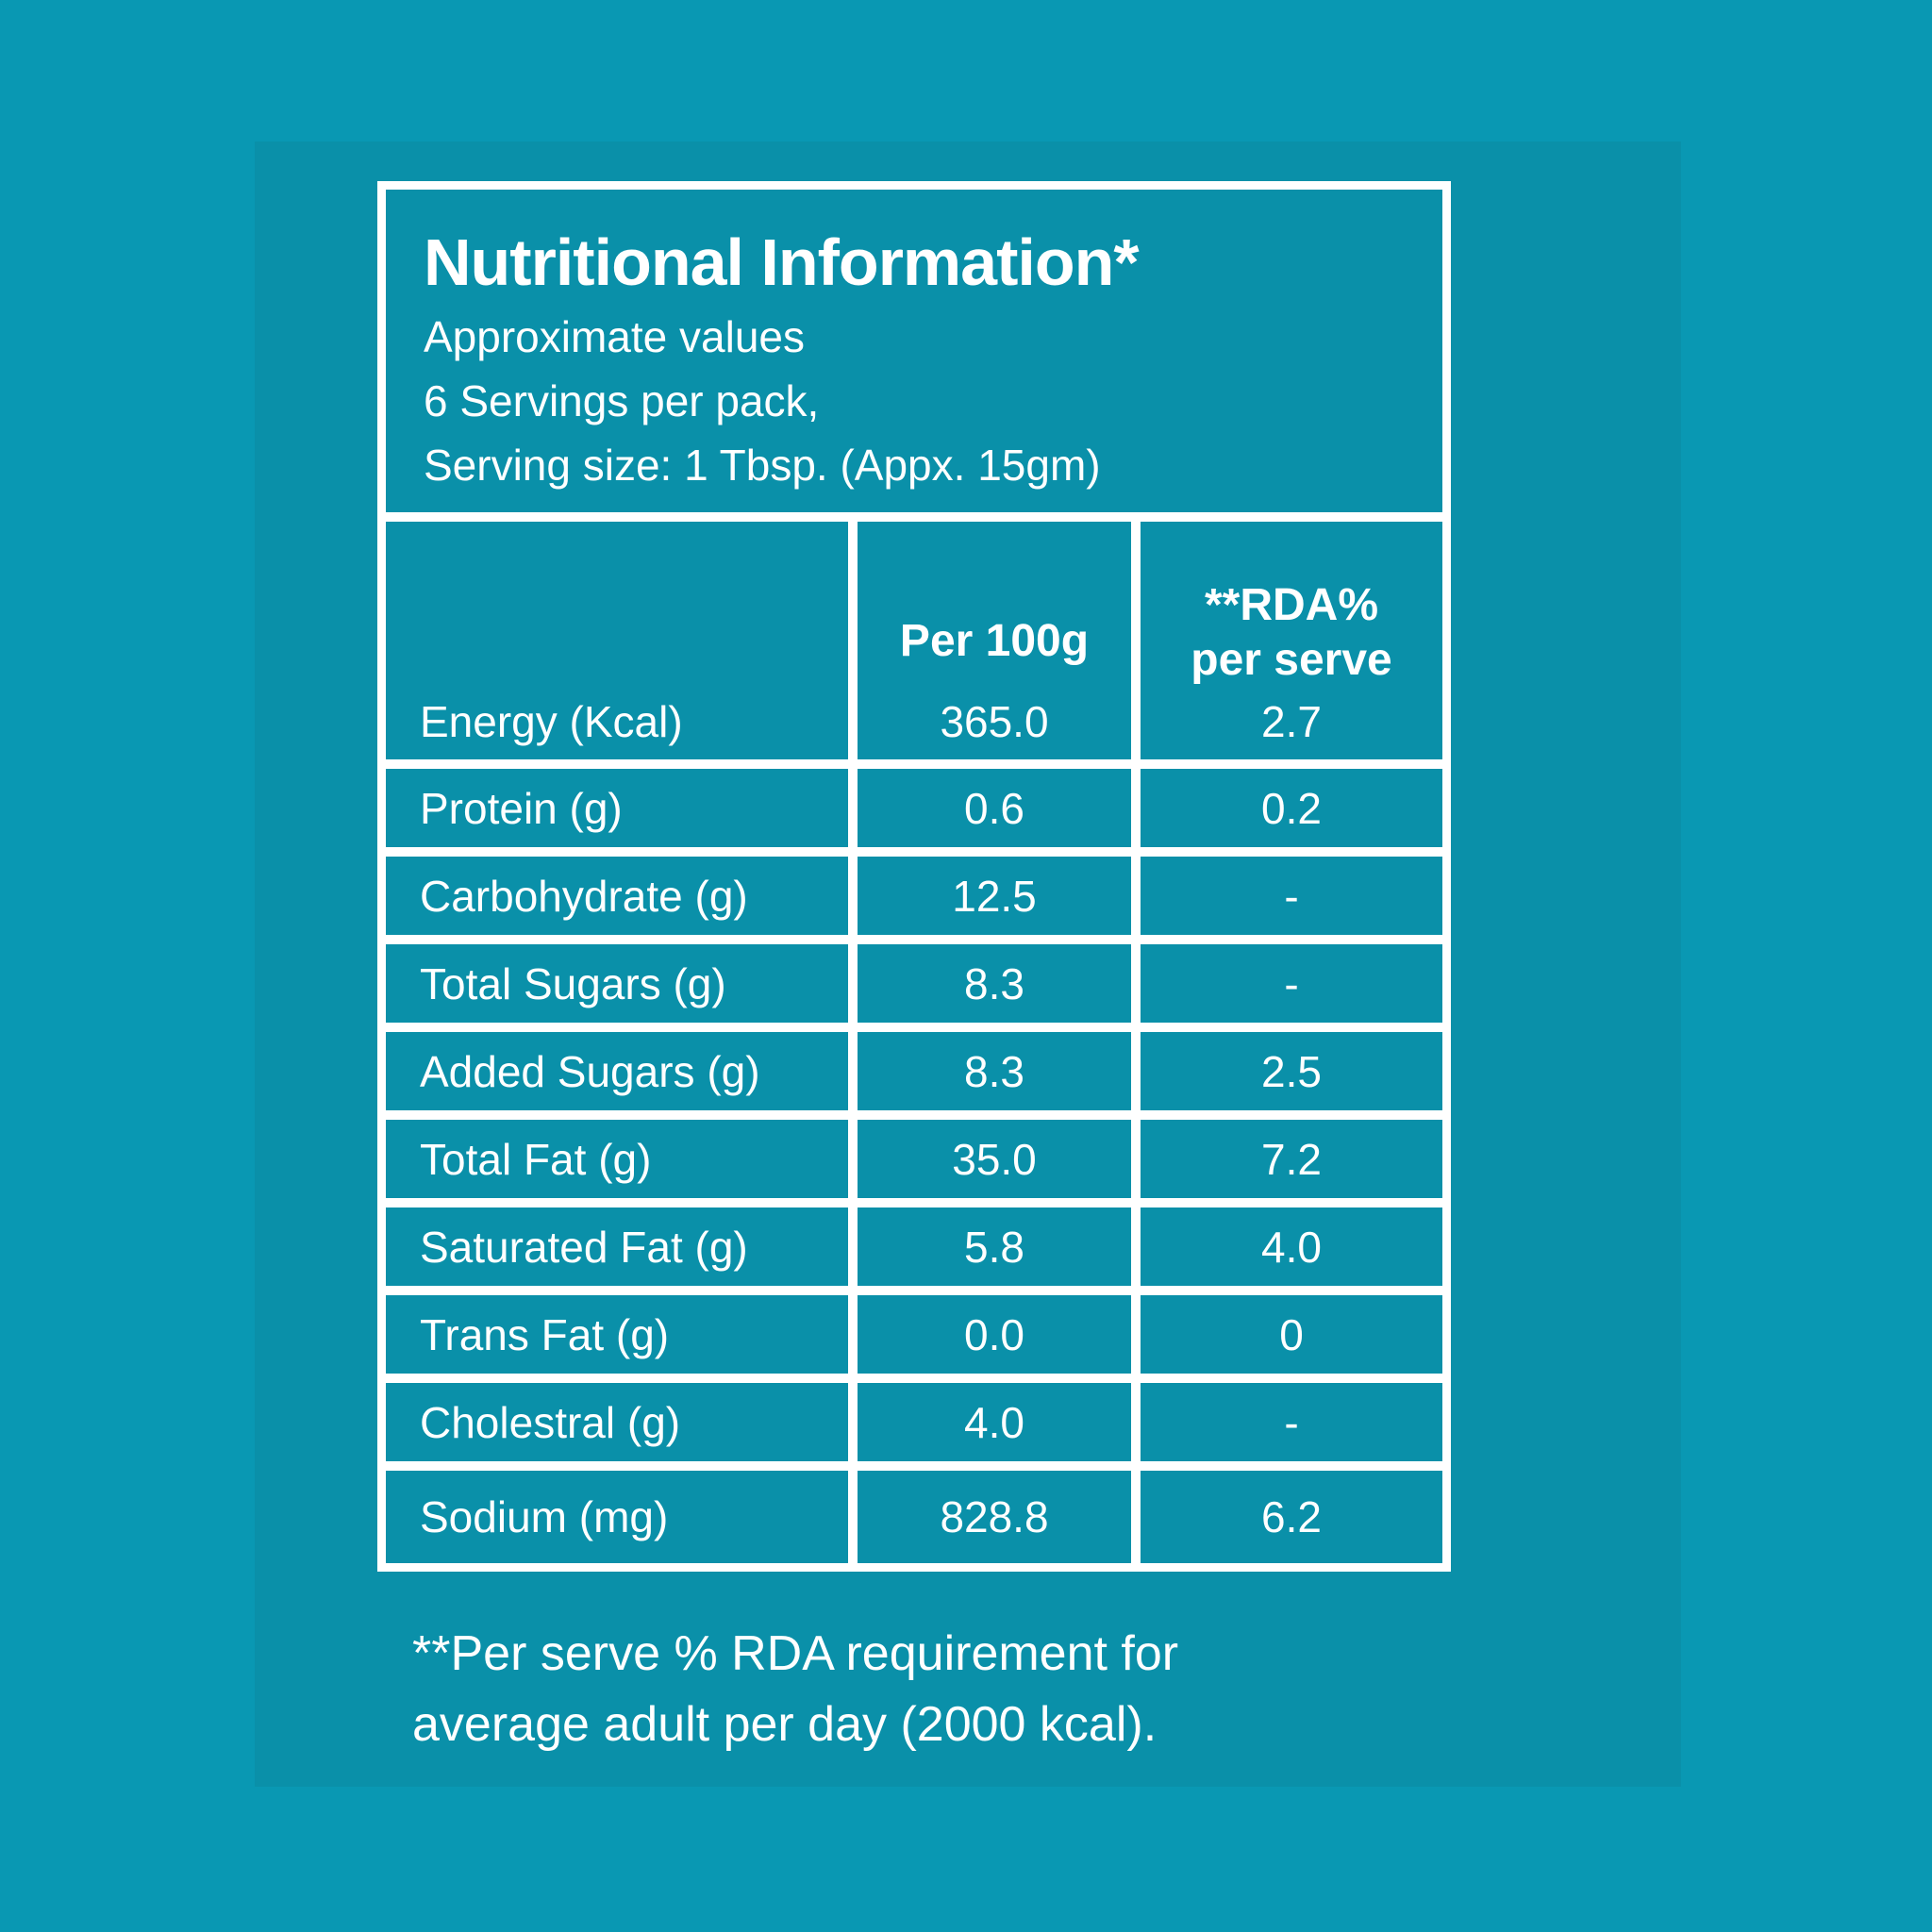 The height and width of the screenshot is (1932, 1932). I want to click on row-protein-rda-value: 0.2, so click(1292, 808).